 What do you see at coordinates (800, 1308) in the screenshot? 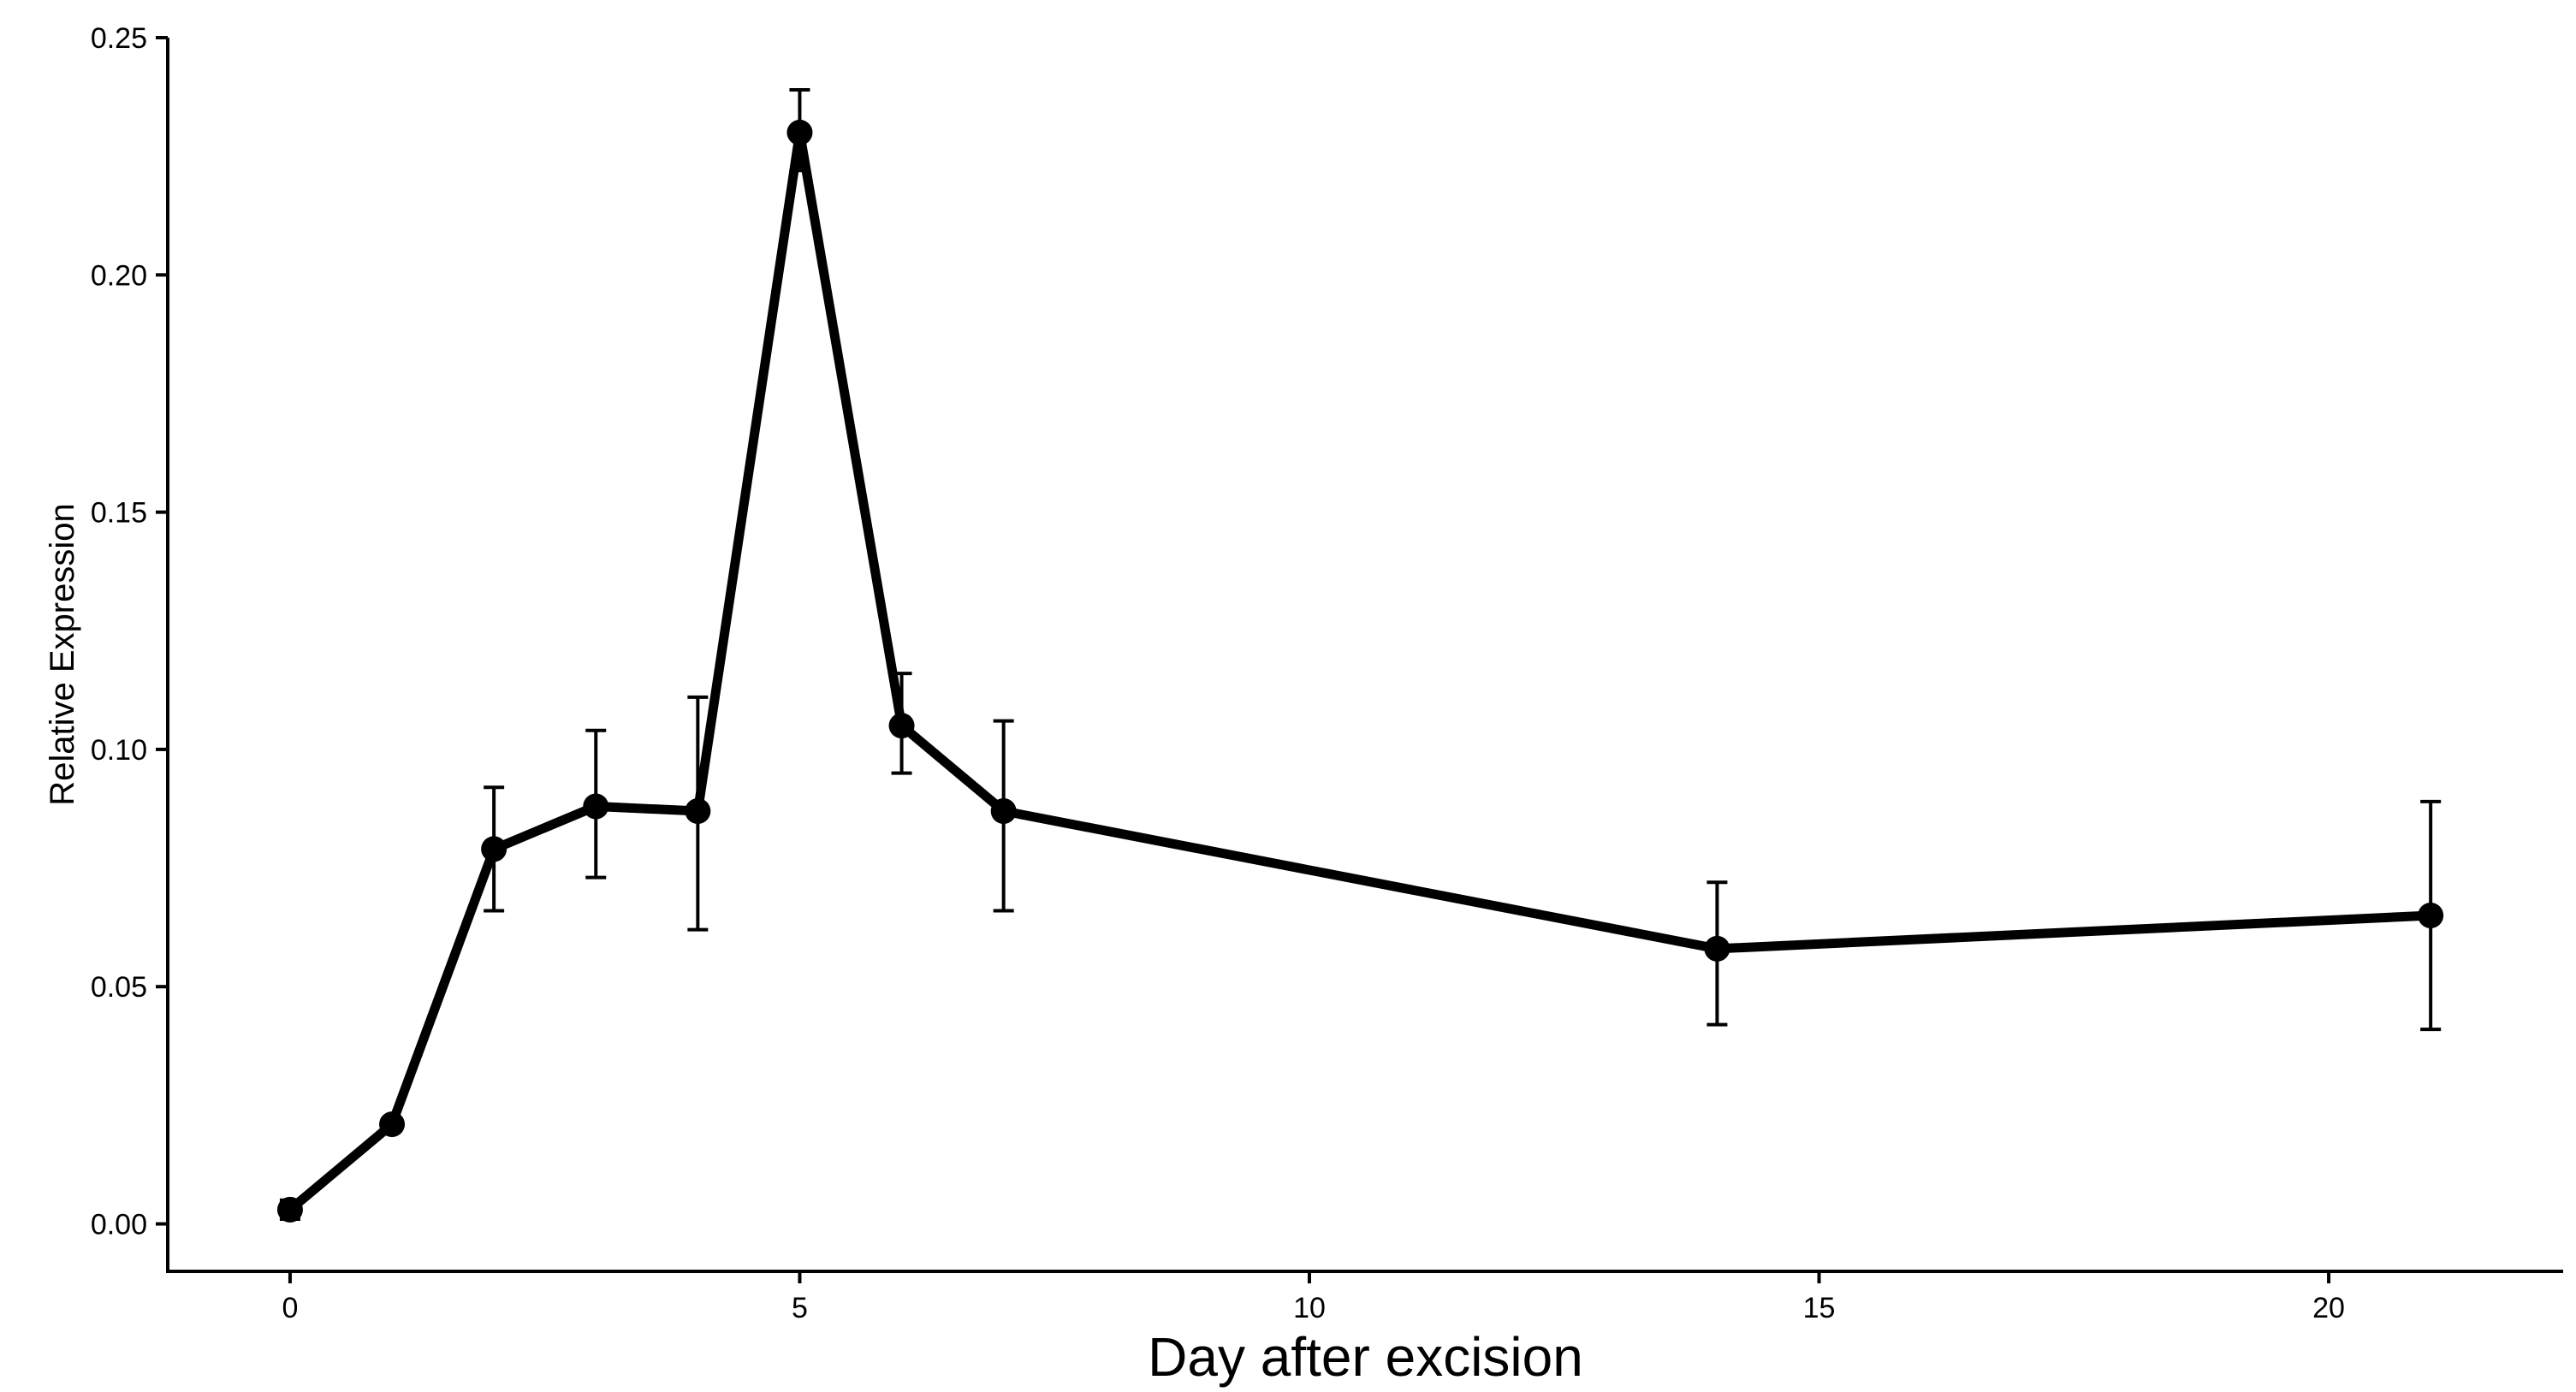
I see `x-tick-label: 5` at bounding box center [800, 1308].